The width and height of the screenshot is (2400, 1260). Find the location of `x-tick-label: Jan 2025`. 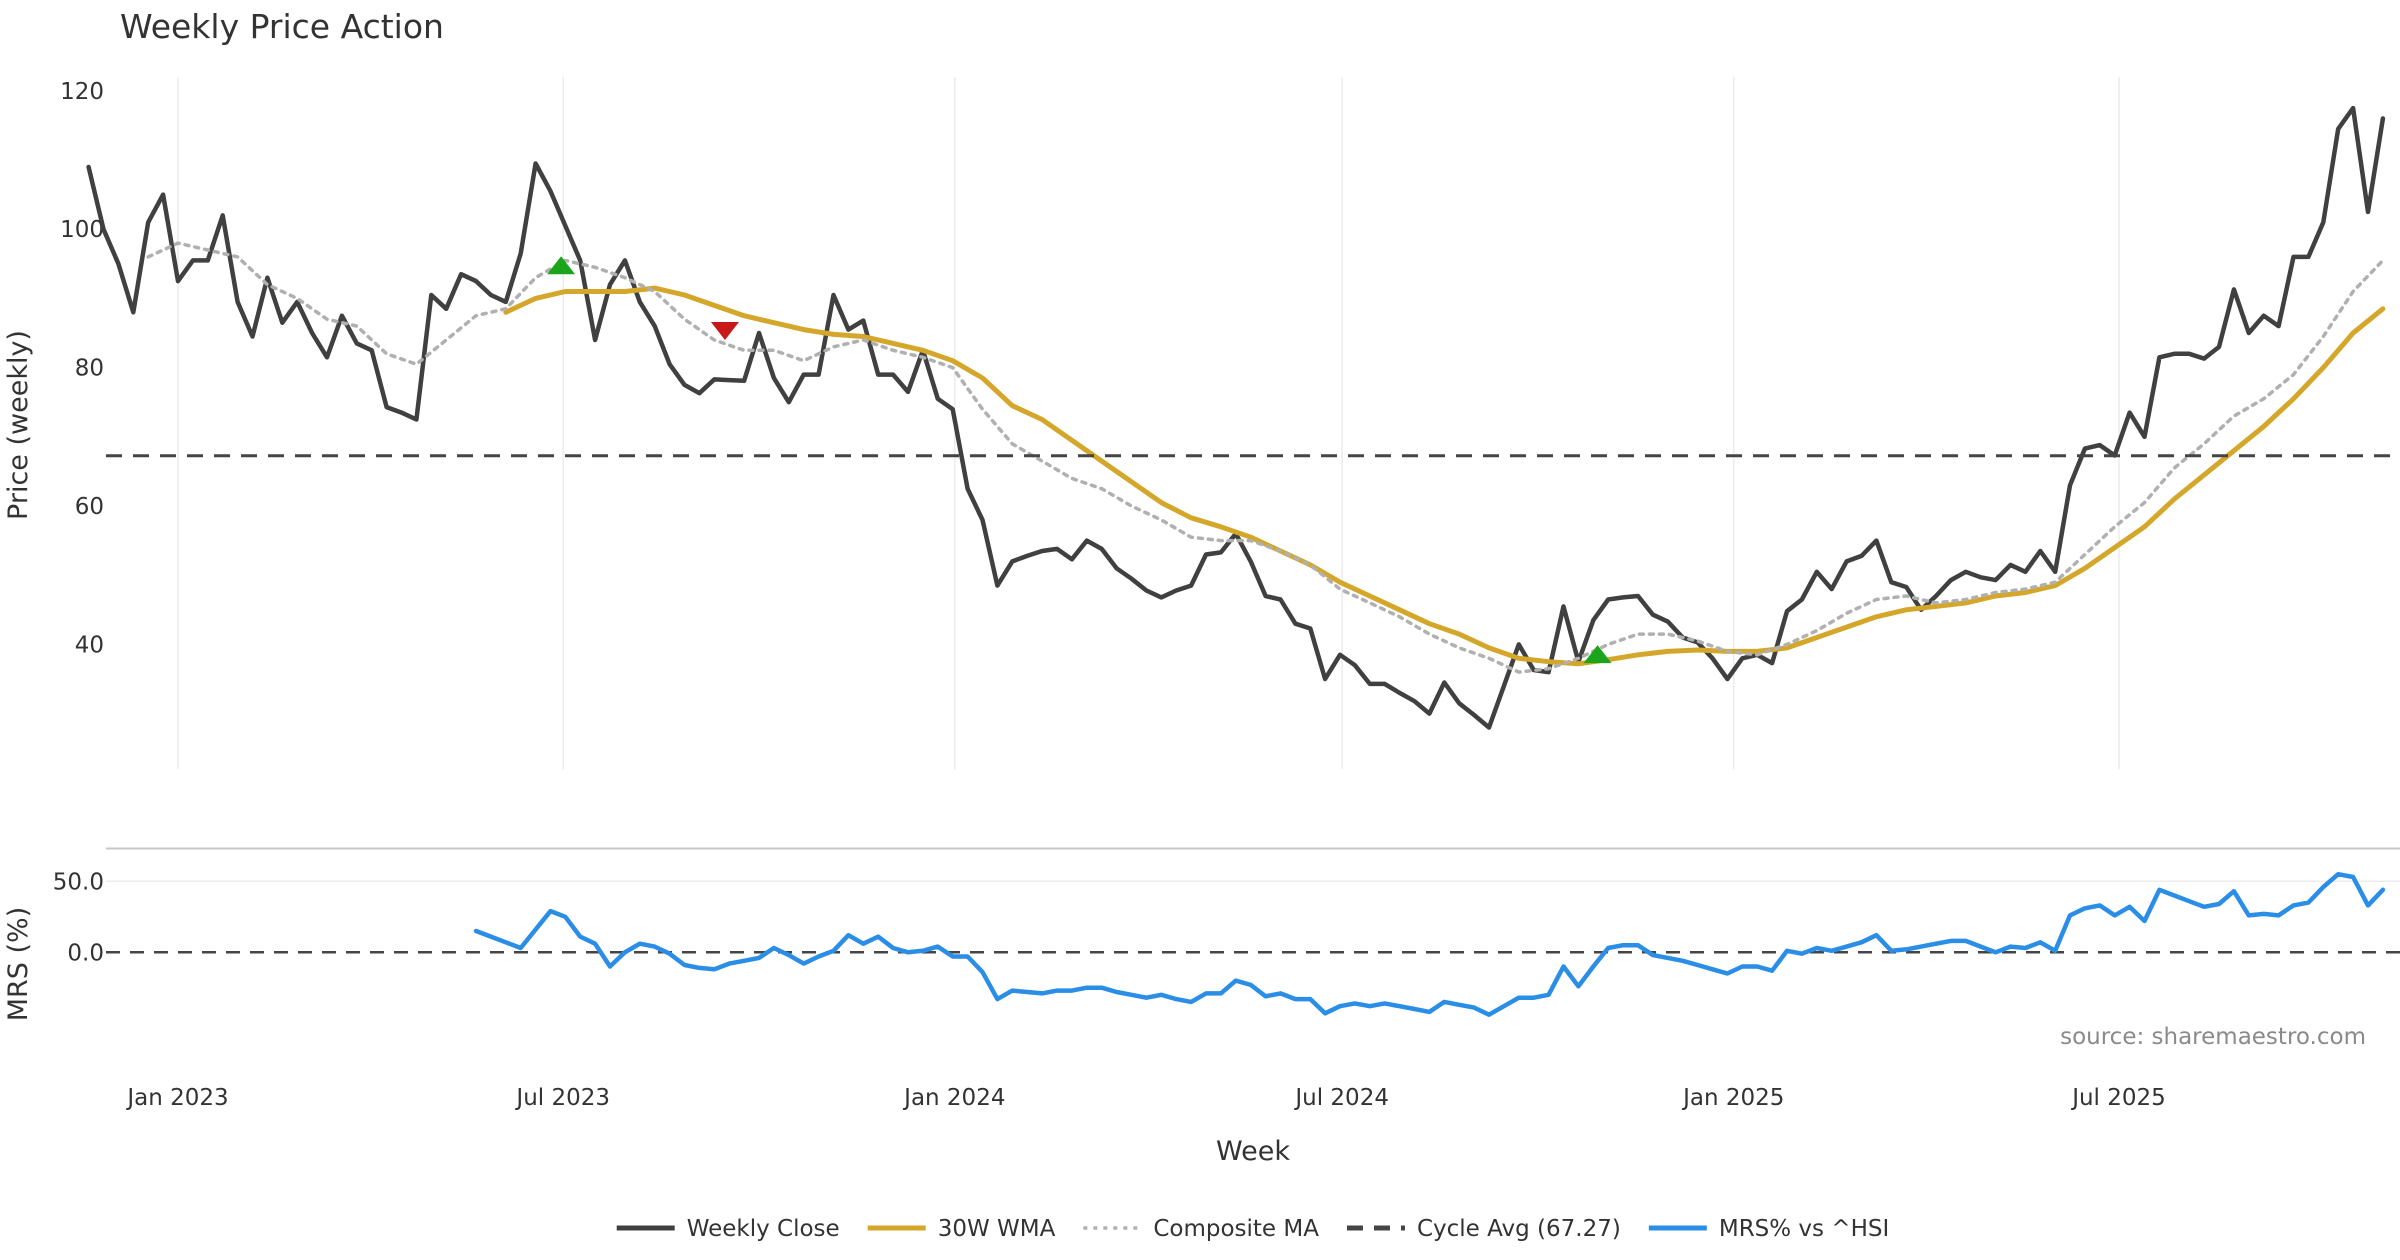

x-tick-label: Jan 2025 is located at coordinates (1732, 1098).